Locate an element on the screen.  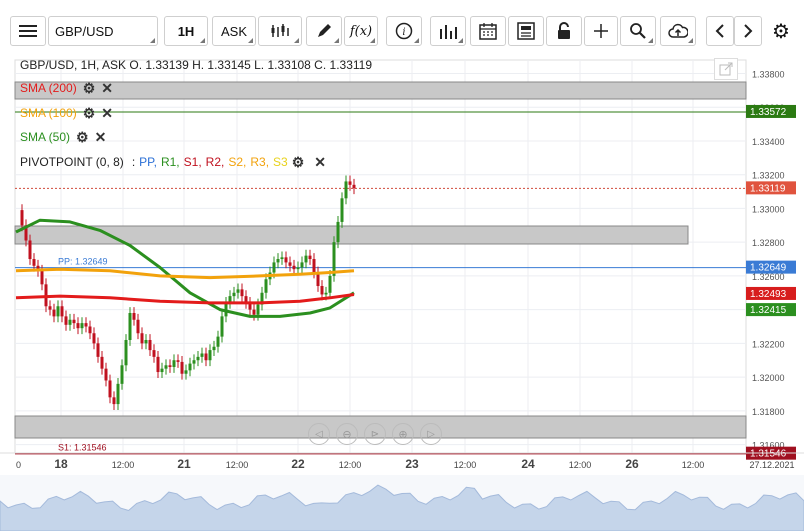
bar-chart-icon is located at coordinates (448, 32).